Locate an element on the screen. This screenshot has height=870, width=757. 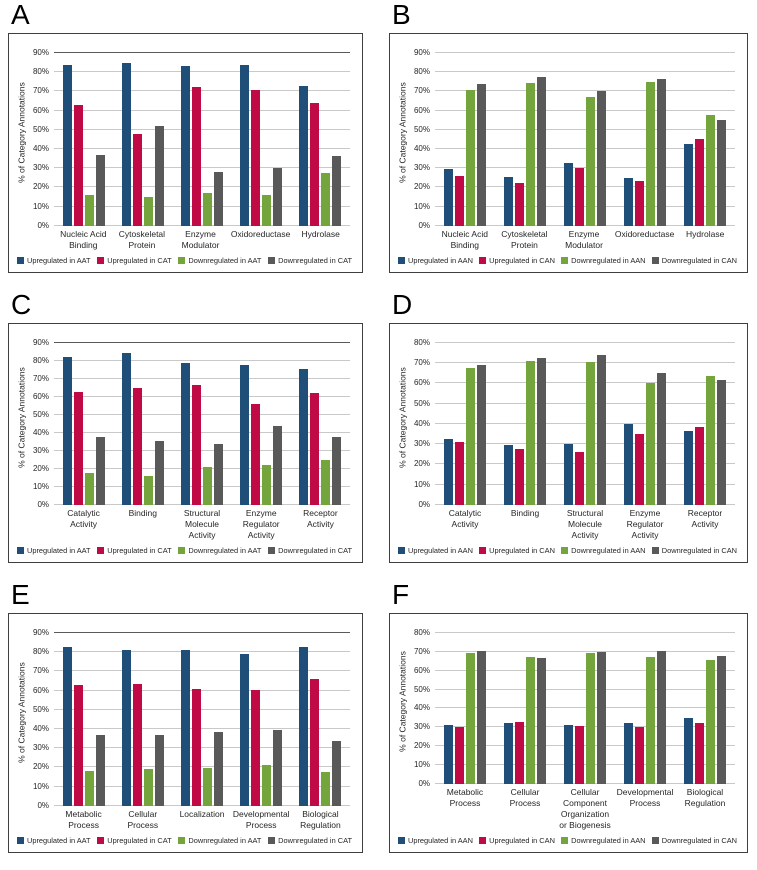
x-category-label: Localization is located at coordinates (202, 813).